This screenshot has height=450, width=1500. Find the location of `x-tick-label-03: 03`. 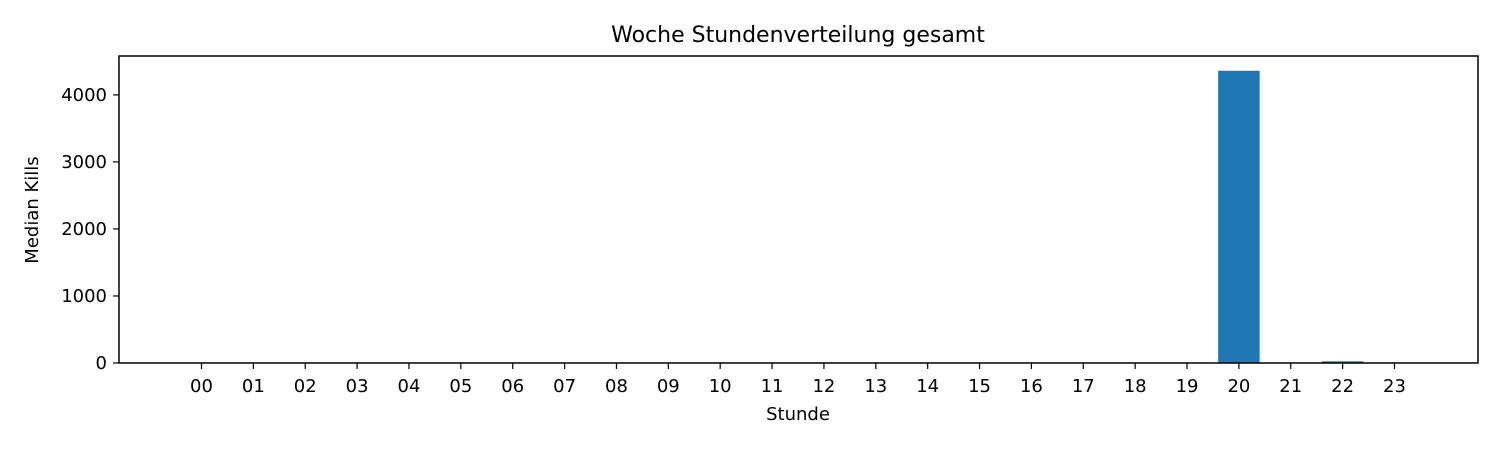

x-tick-label-03: 03 is located at coordinates (357, 386).